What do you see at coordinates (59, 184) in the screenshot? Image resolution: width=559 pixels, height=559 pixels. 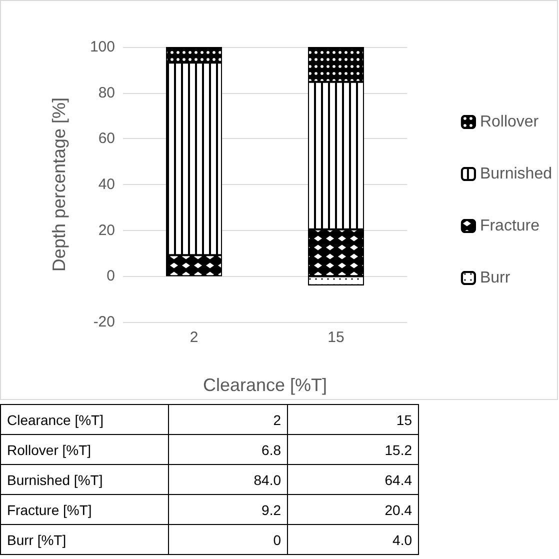 I see `y-axis-title: Depth percentage [%]` at bounding box center [59, 184].